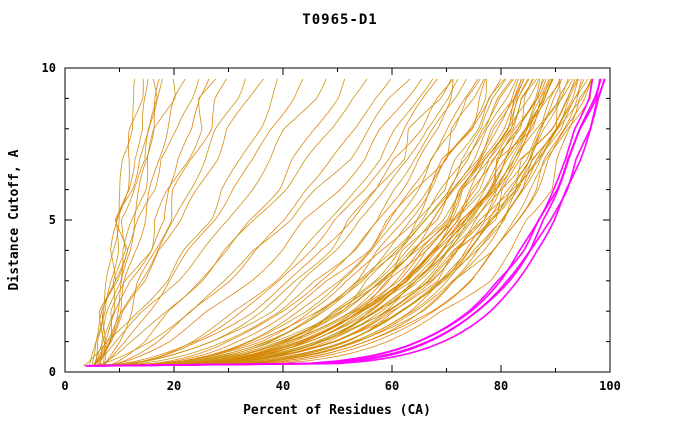 The image size is (680, 440). What do you see at coordinates (49, 68) in the screenshot?
I see `y-tick-label: 10` at bounding box center [49, 68].